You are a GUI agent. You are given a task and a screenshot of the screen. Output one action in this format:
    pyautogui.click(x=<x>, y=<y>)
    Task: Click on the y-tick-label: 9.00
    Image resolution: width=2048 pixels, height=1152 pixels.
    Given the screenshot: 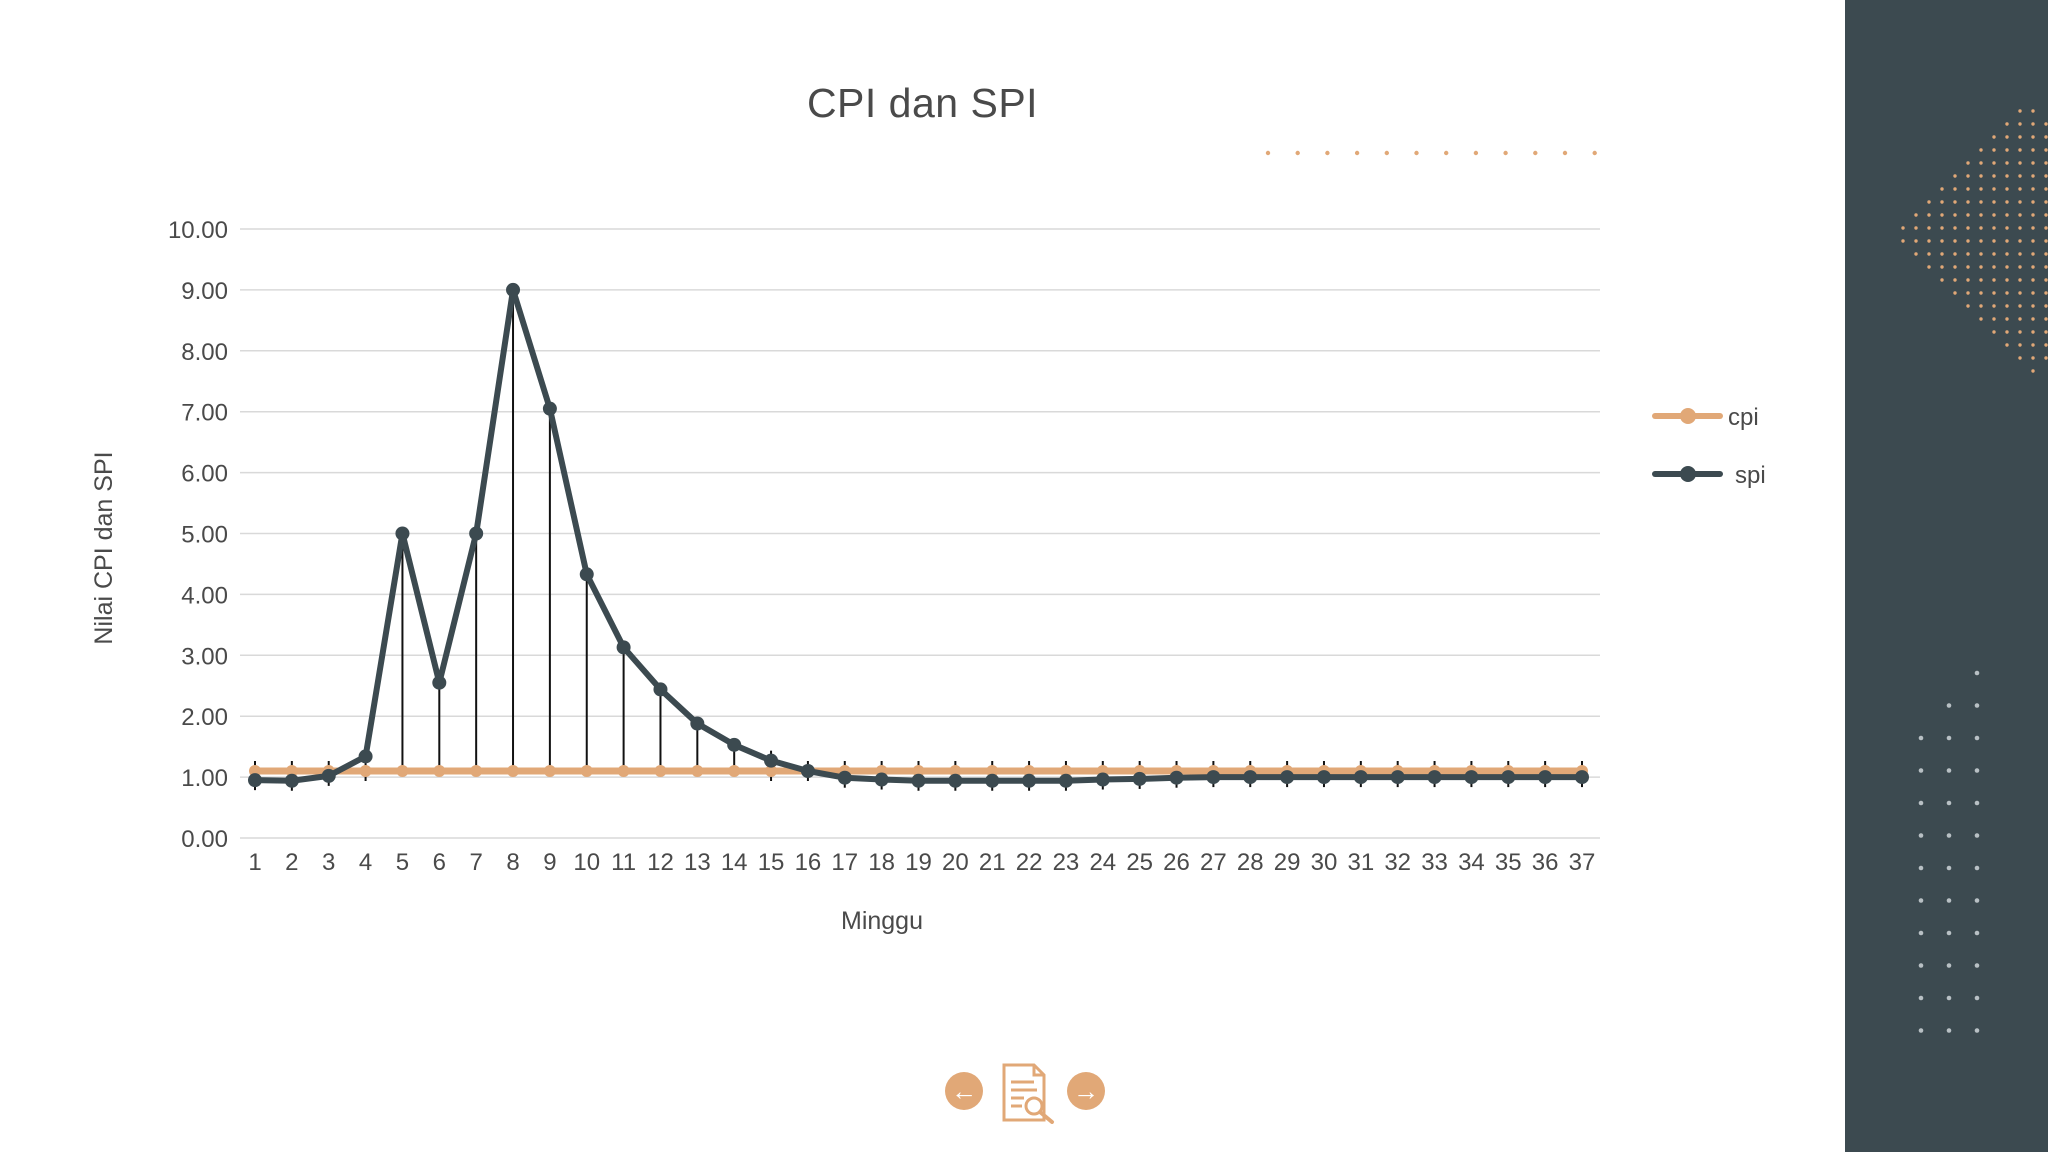 What is the action you would take?
    pyautogui.click(x=204, y=291)
    